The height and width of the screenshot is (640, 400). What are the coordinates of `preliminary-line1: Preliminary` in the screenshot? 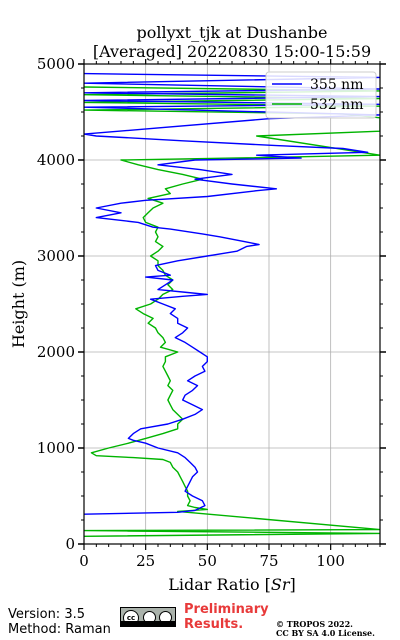 It's located at (226, 609).